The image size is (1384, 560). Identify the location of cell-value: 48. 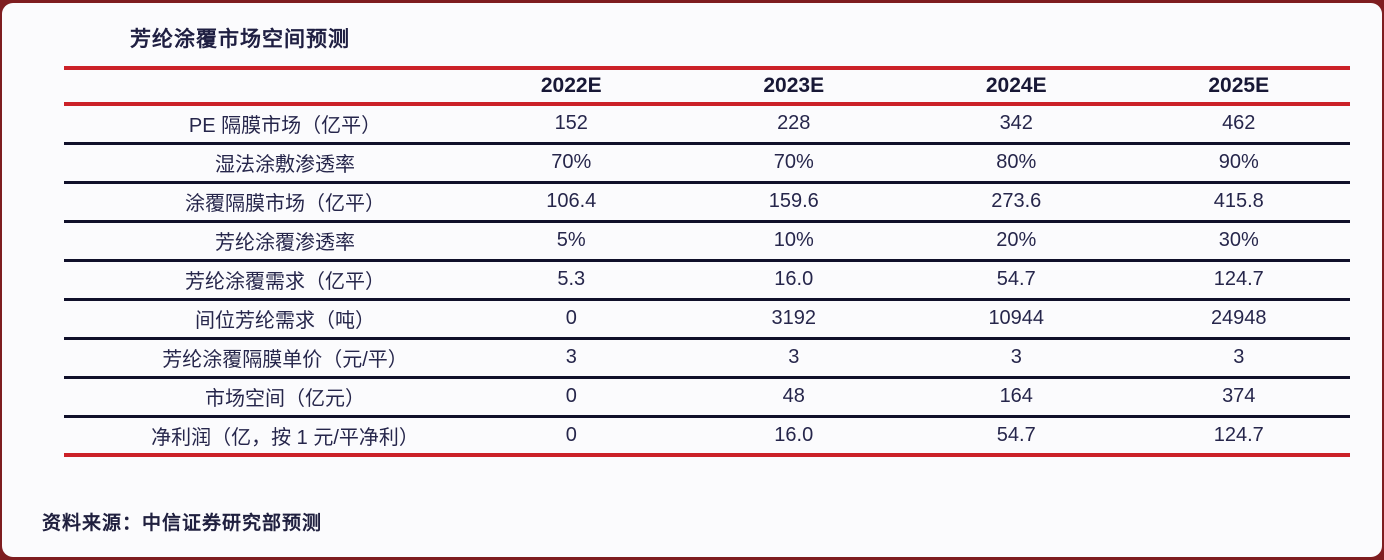
(793, 397).